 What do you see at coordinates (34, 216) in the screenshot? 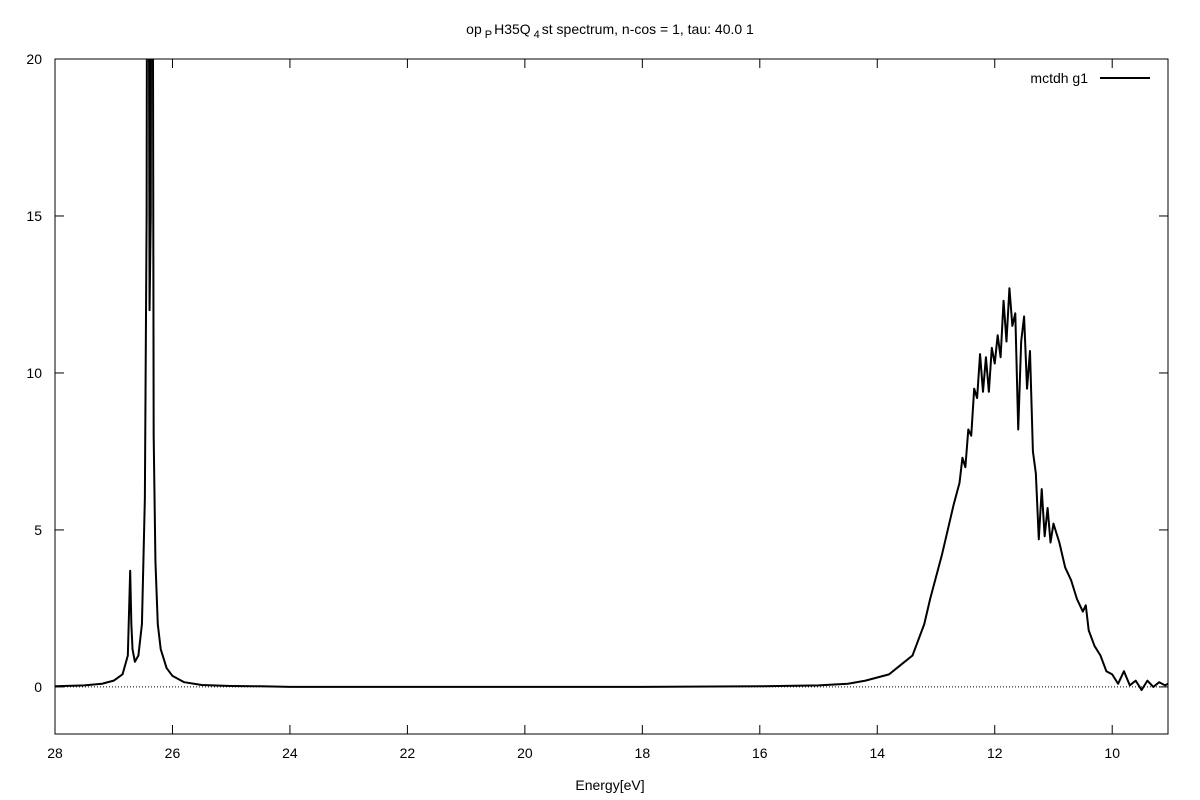
I see `y-tick-label: 15` at bounding box center [34, 216].